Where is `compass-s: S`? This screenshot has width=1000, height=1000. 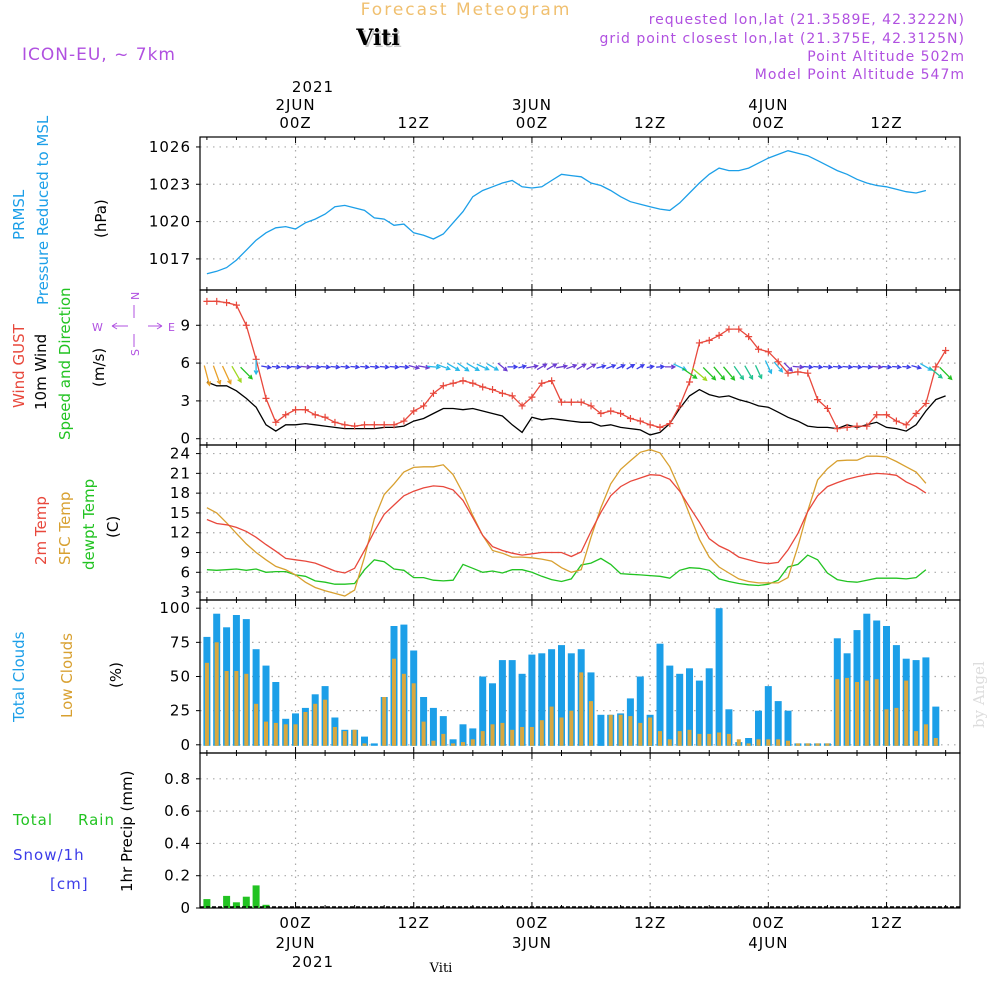 compass-s: S is located at coordinates (135, 352).